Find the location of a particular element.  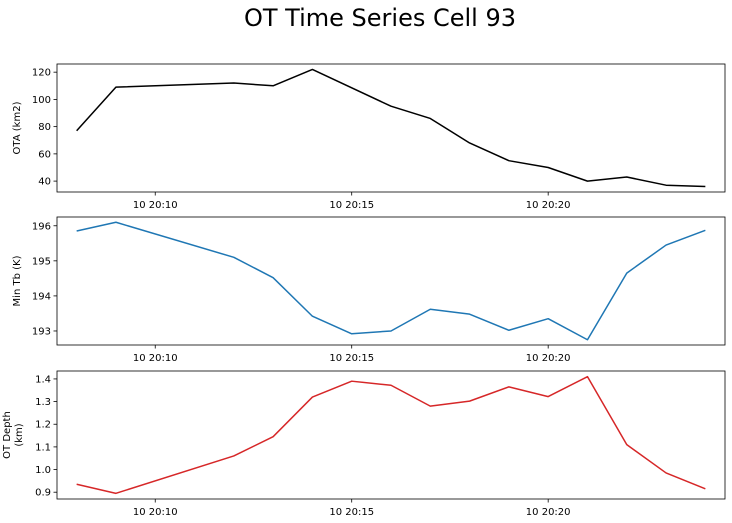

y-tick-label: 40 is located at coordinates (44, 182).